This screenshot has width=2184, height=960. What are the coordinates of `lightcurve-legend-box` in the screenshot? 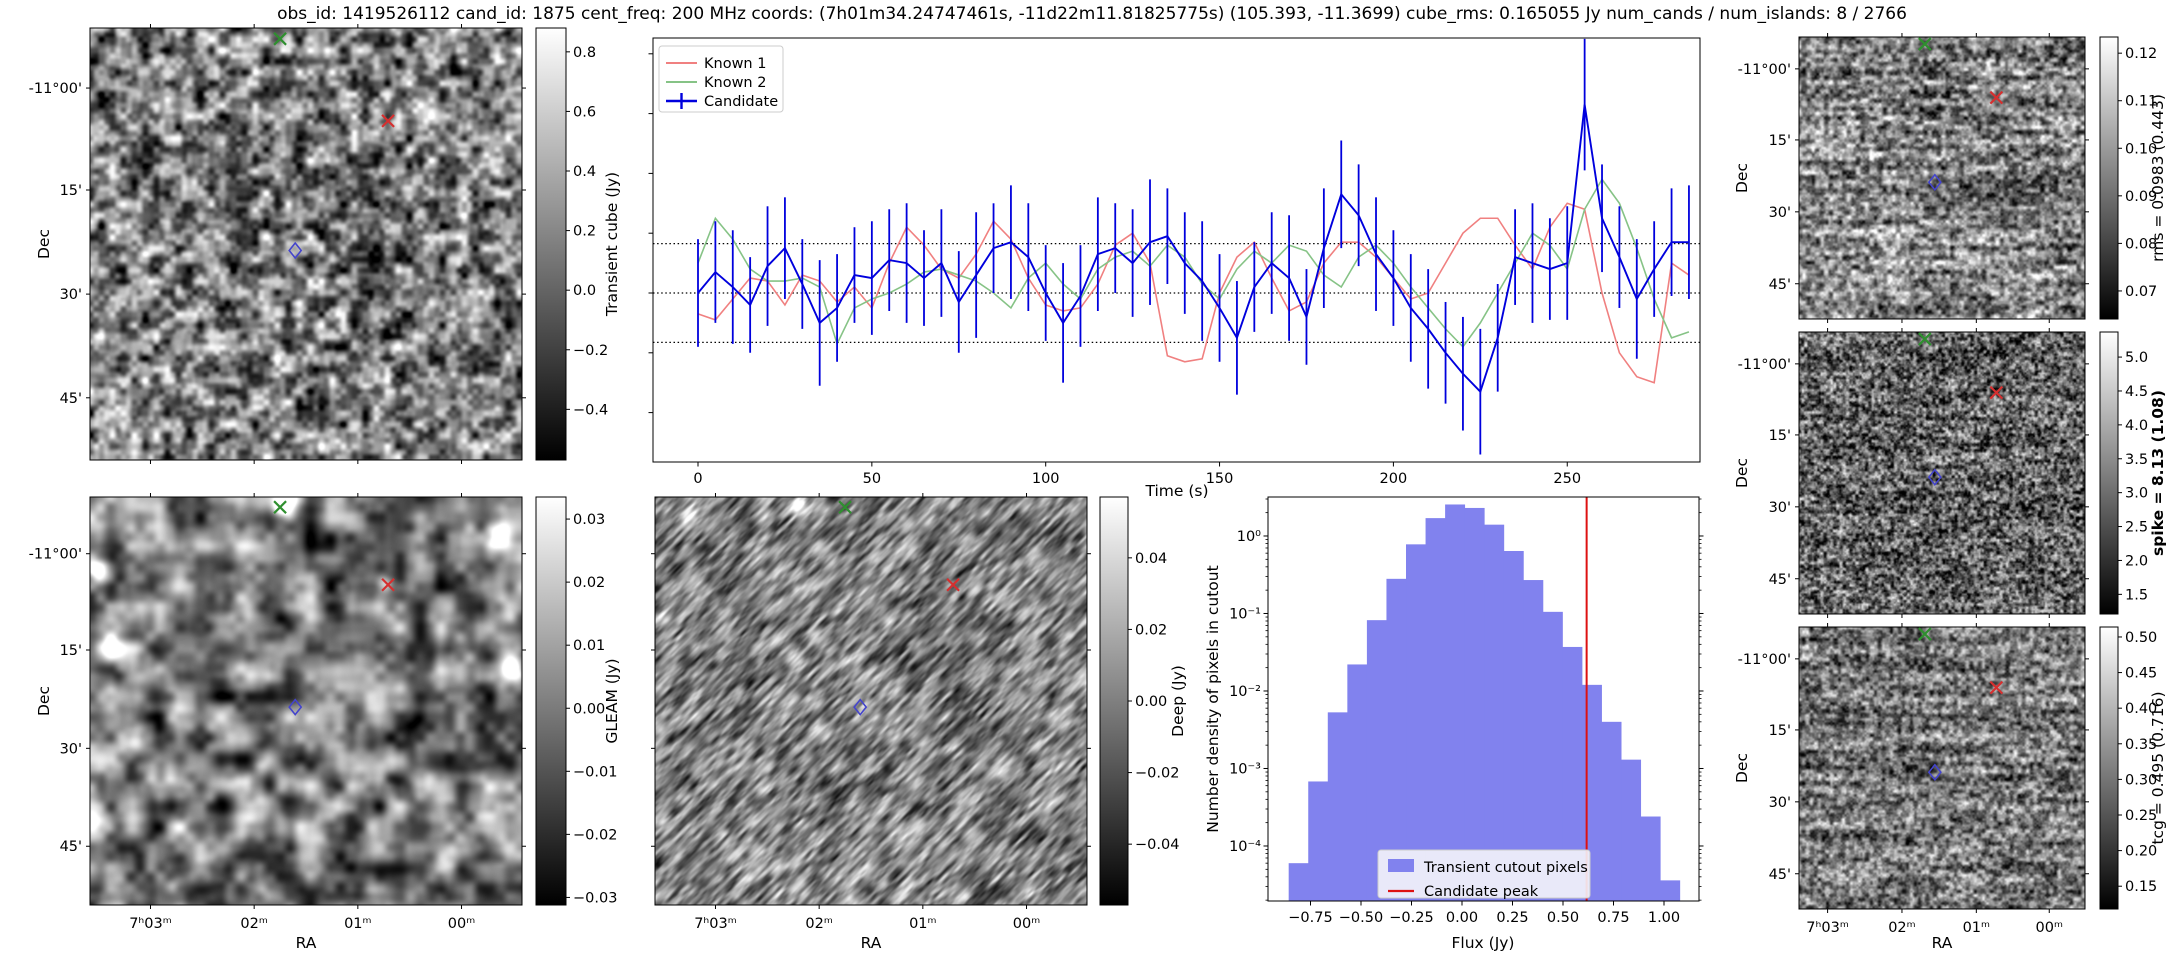 It's located at (721, 79).